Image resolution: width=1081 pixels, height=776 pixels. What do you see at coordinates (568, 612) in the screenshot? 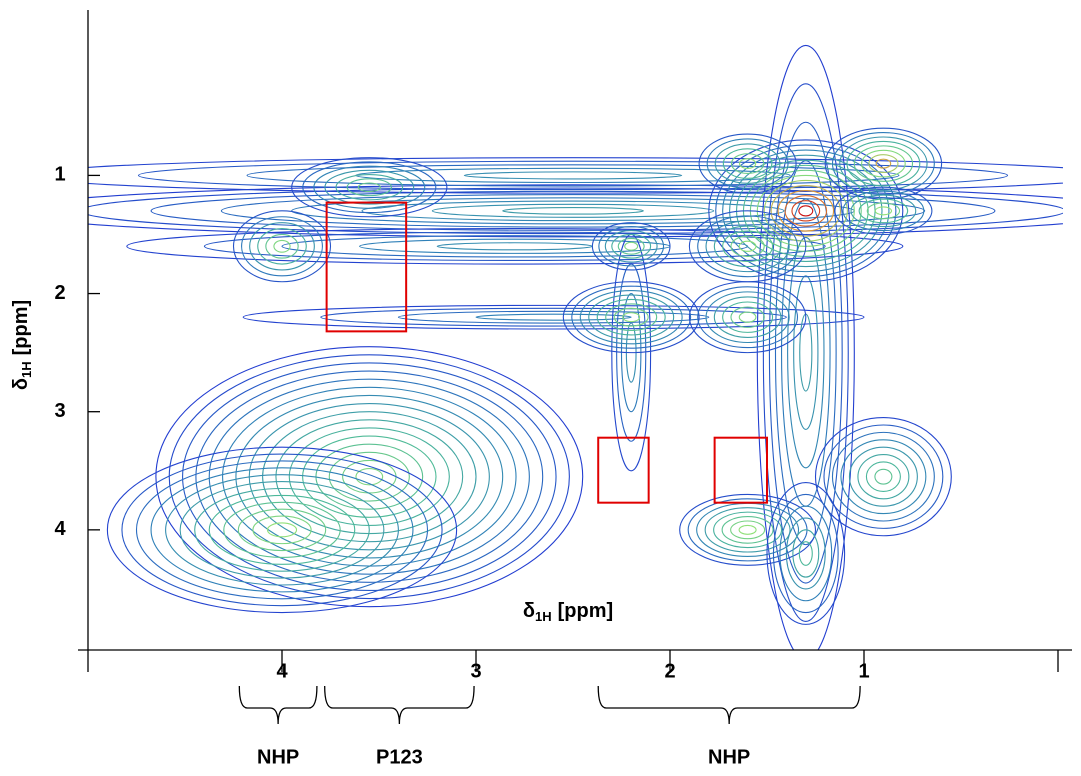
I see `xlabel-label: δ1H [ppm]` at bounding box center [568, 612].